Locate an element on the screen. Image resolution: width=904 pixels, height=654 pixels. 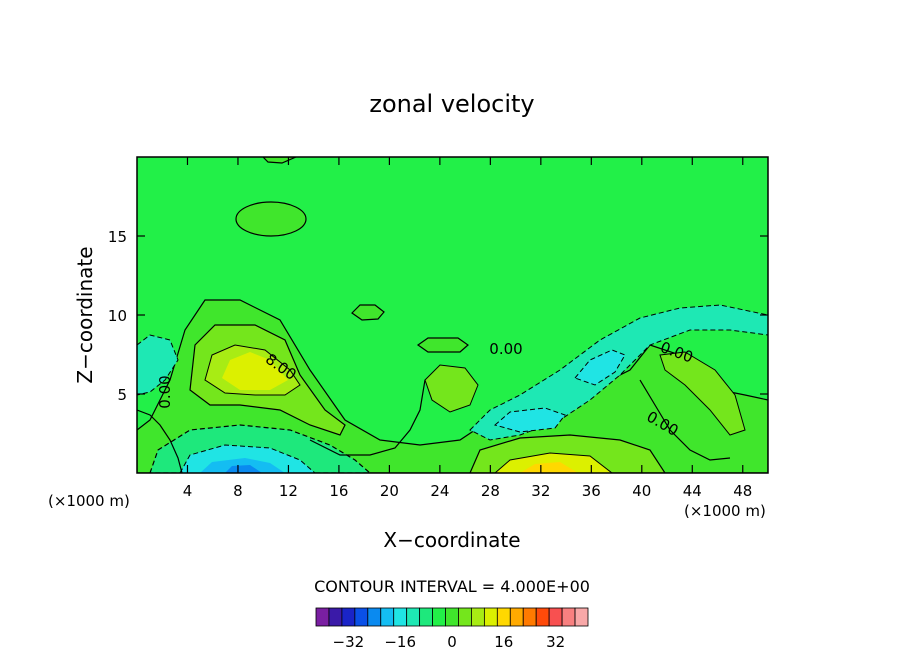
x-tick-label: 36 is located at coordinates (591, 491).